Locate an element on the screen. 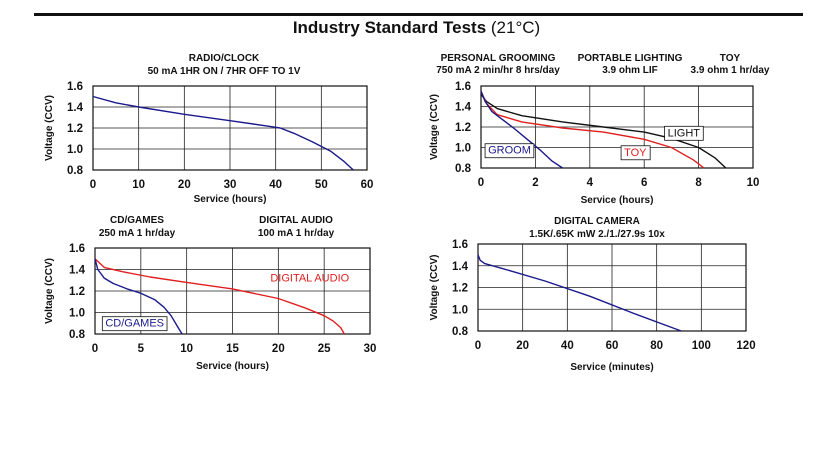 Image resolution: width=833 pixels, height=455 pixels. series-label: TOY is located at coordinates (635, 153).